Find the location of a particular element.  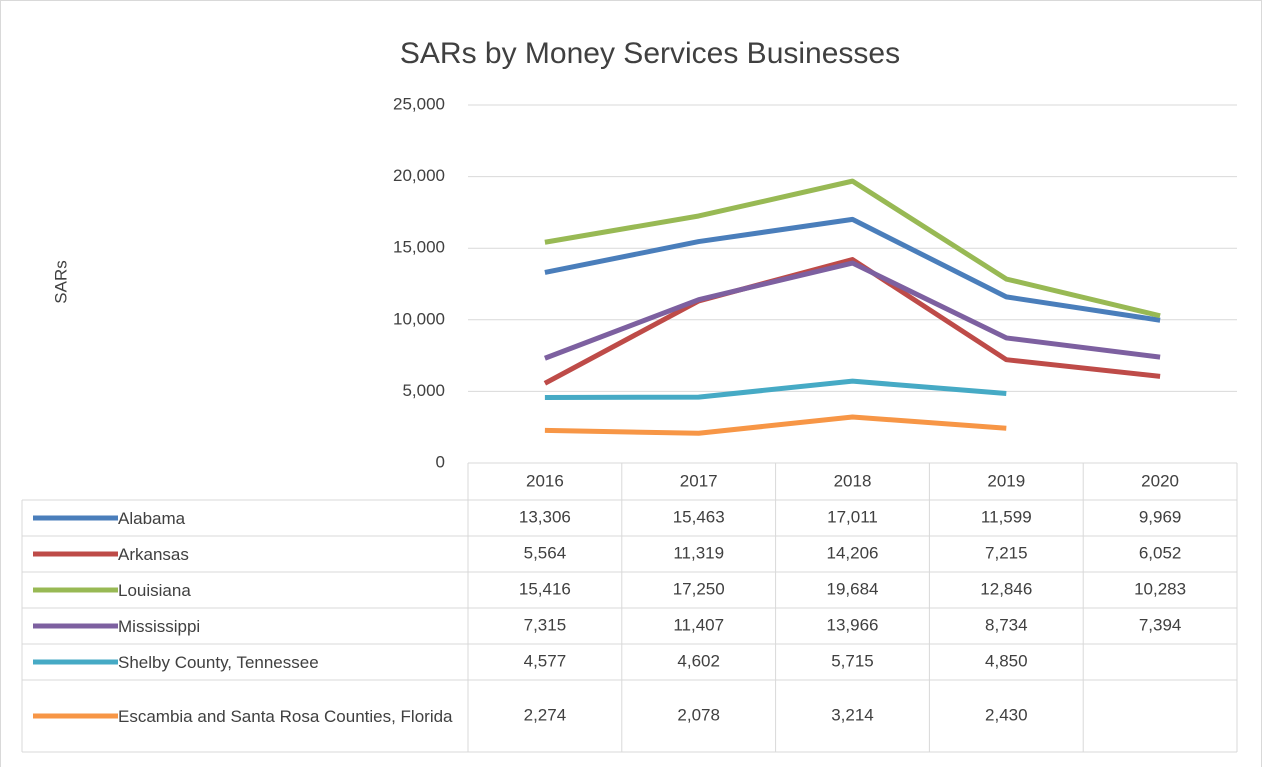

legend-label-box: Mississippi is located at coordinates (293, 626).